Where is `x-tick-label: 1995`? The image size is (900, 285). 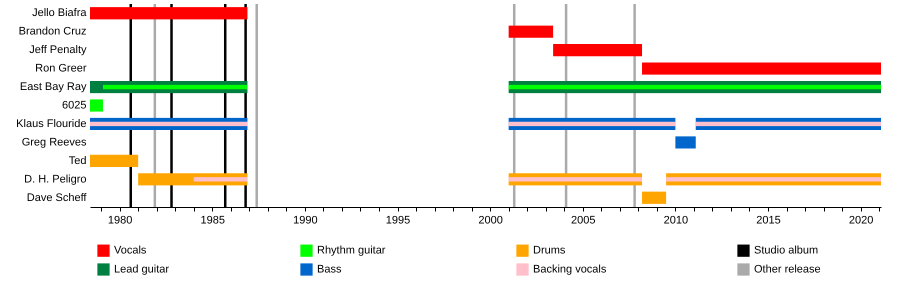 x-tick-label: 1995 is located at coordinates (398, 220).